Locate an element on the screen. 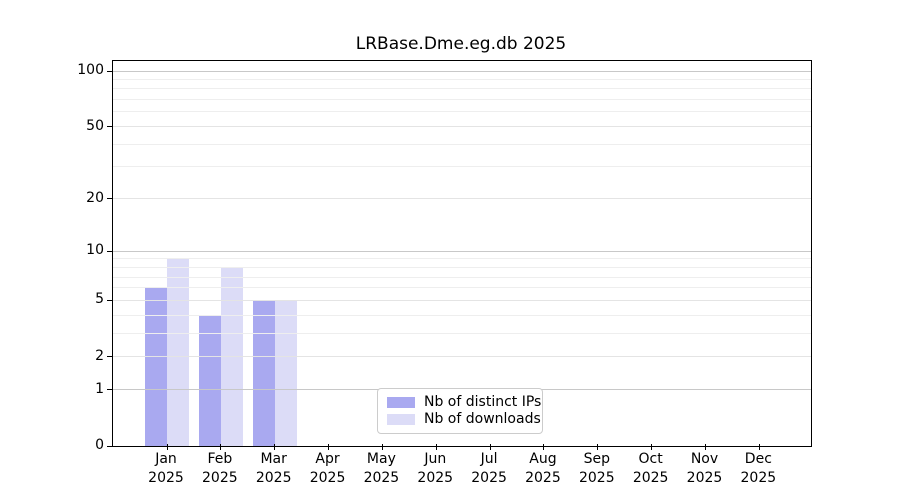 This screenshot has height=500, width=900. x-tick-label: Mar 2025 is located at coordinates (273, 468).